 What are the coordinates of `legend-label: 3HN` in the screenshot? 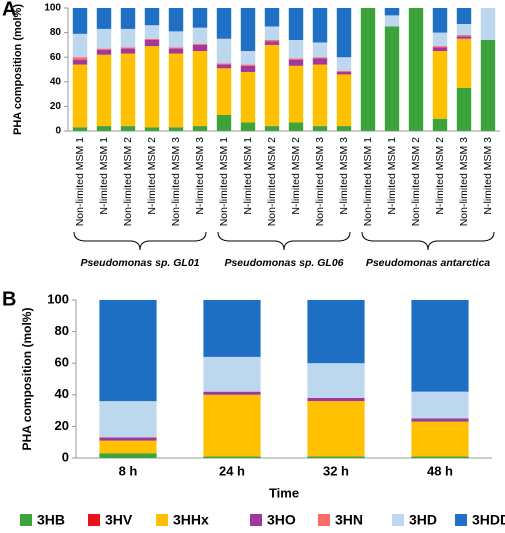 It's located at (349, 520).